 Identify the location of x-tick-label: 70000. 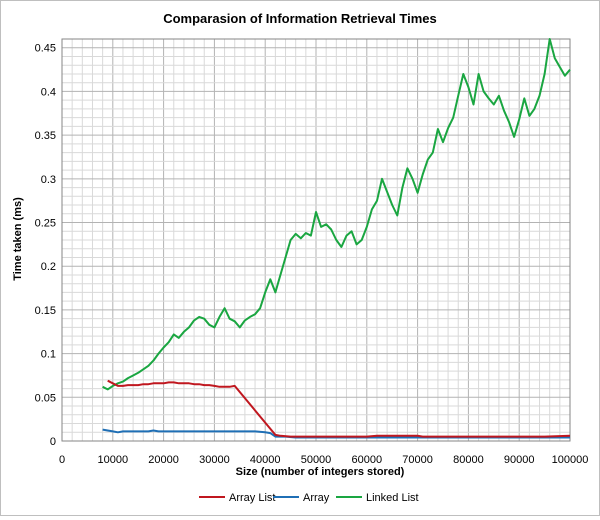
(417, 460).